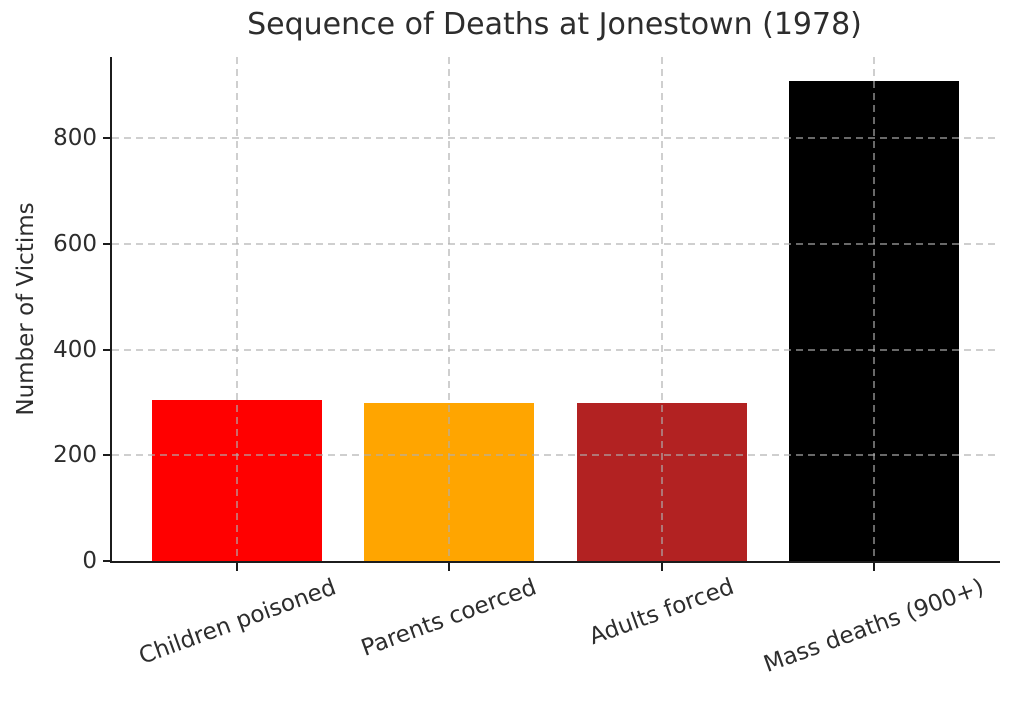 The height and width of the screenshot is (705, 1023). Describe the element at coordinates (661, 612) in the screenshot. I see `x-tick-label-2: Adults forced` at that location.